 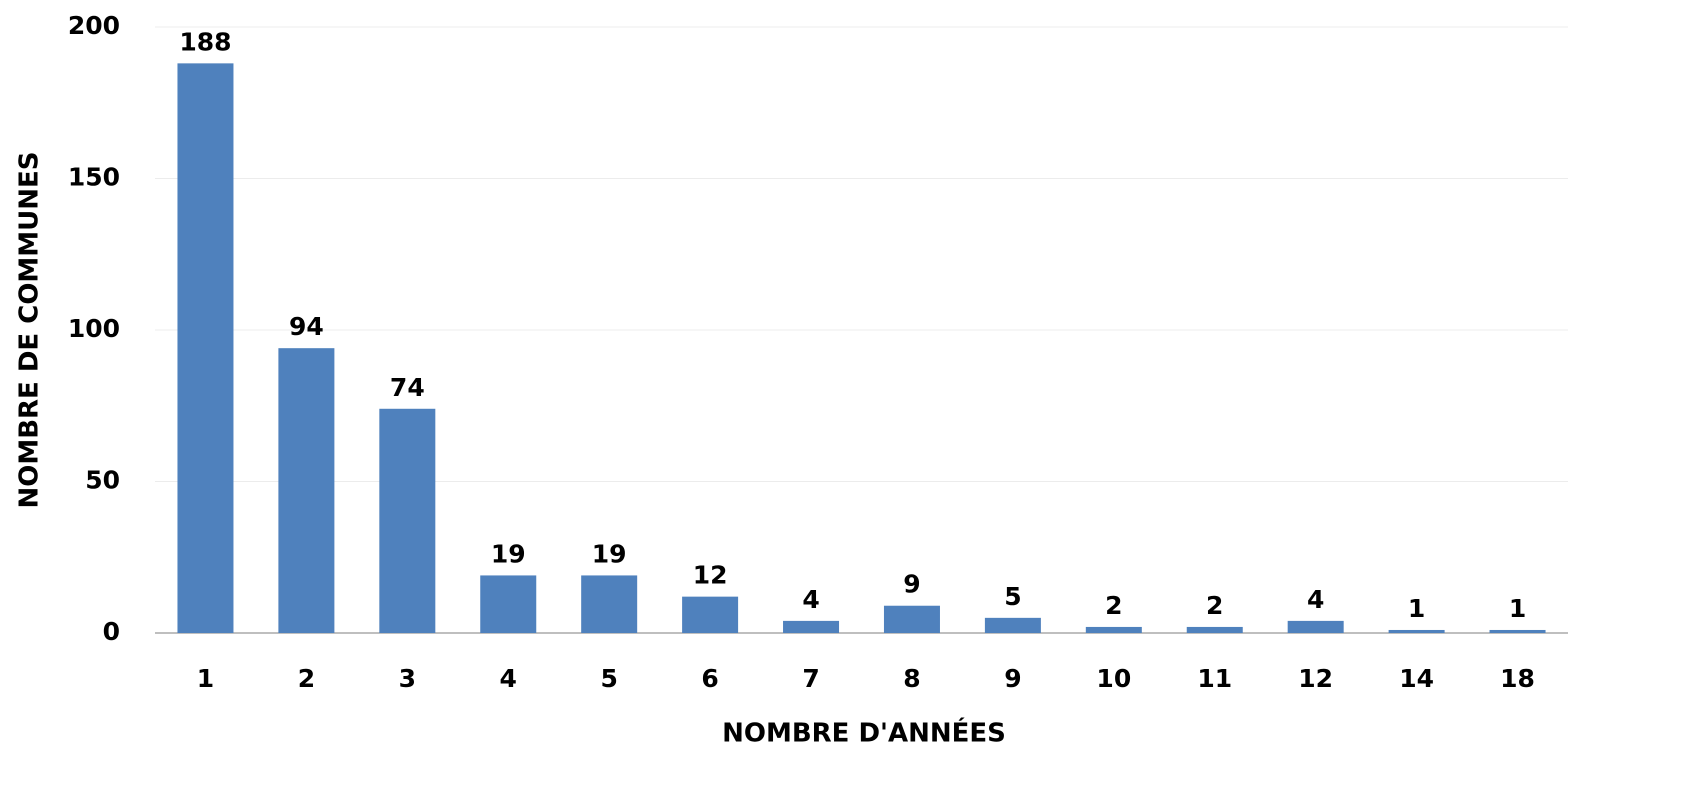 I want to click on x-tick-label: 18, so click(x=1517, y=678).